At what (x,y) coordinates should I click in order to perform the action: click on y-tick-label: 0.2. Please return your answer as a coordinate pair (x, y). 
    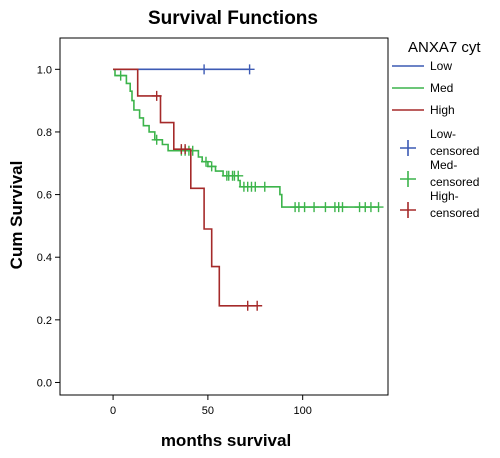
    Looking at the image, I should click on (44, 321).